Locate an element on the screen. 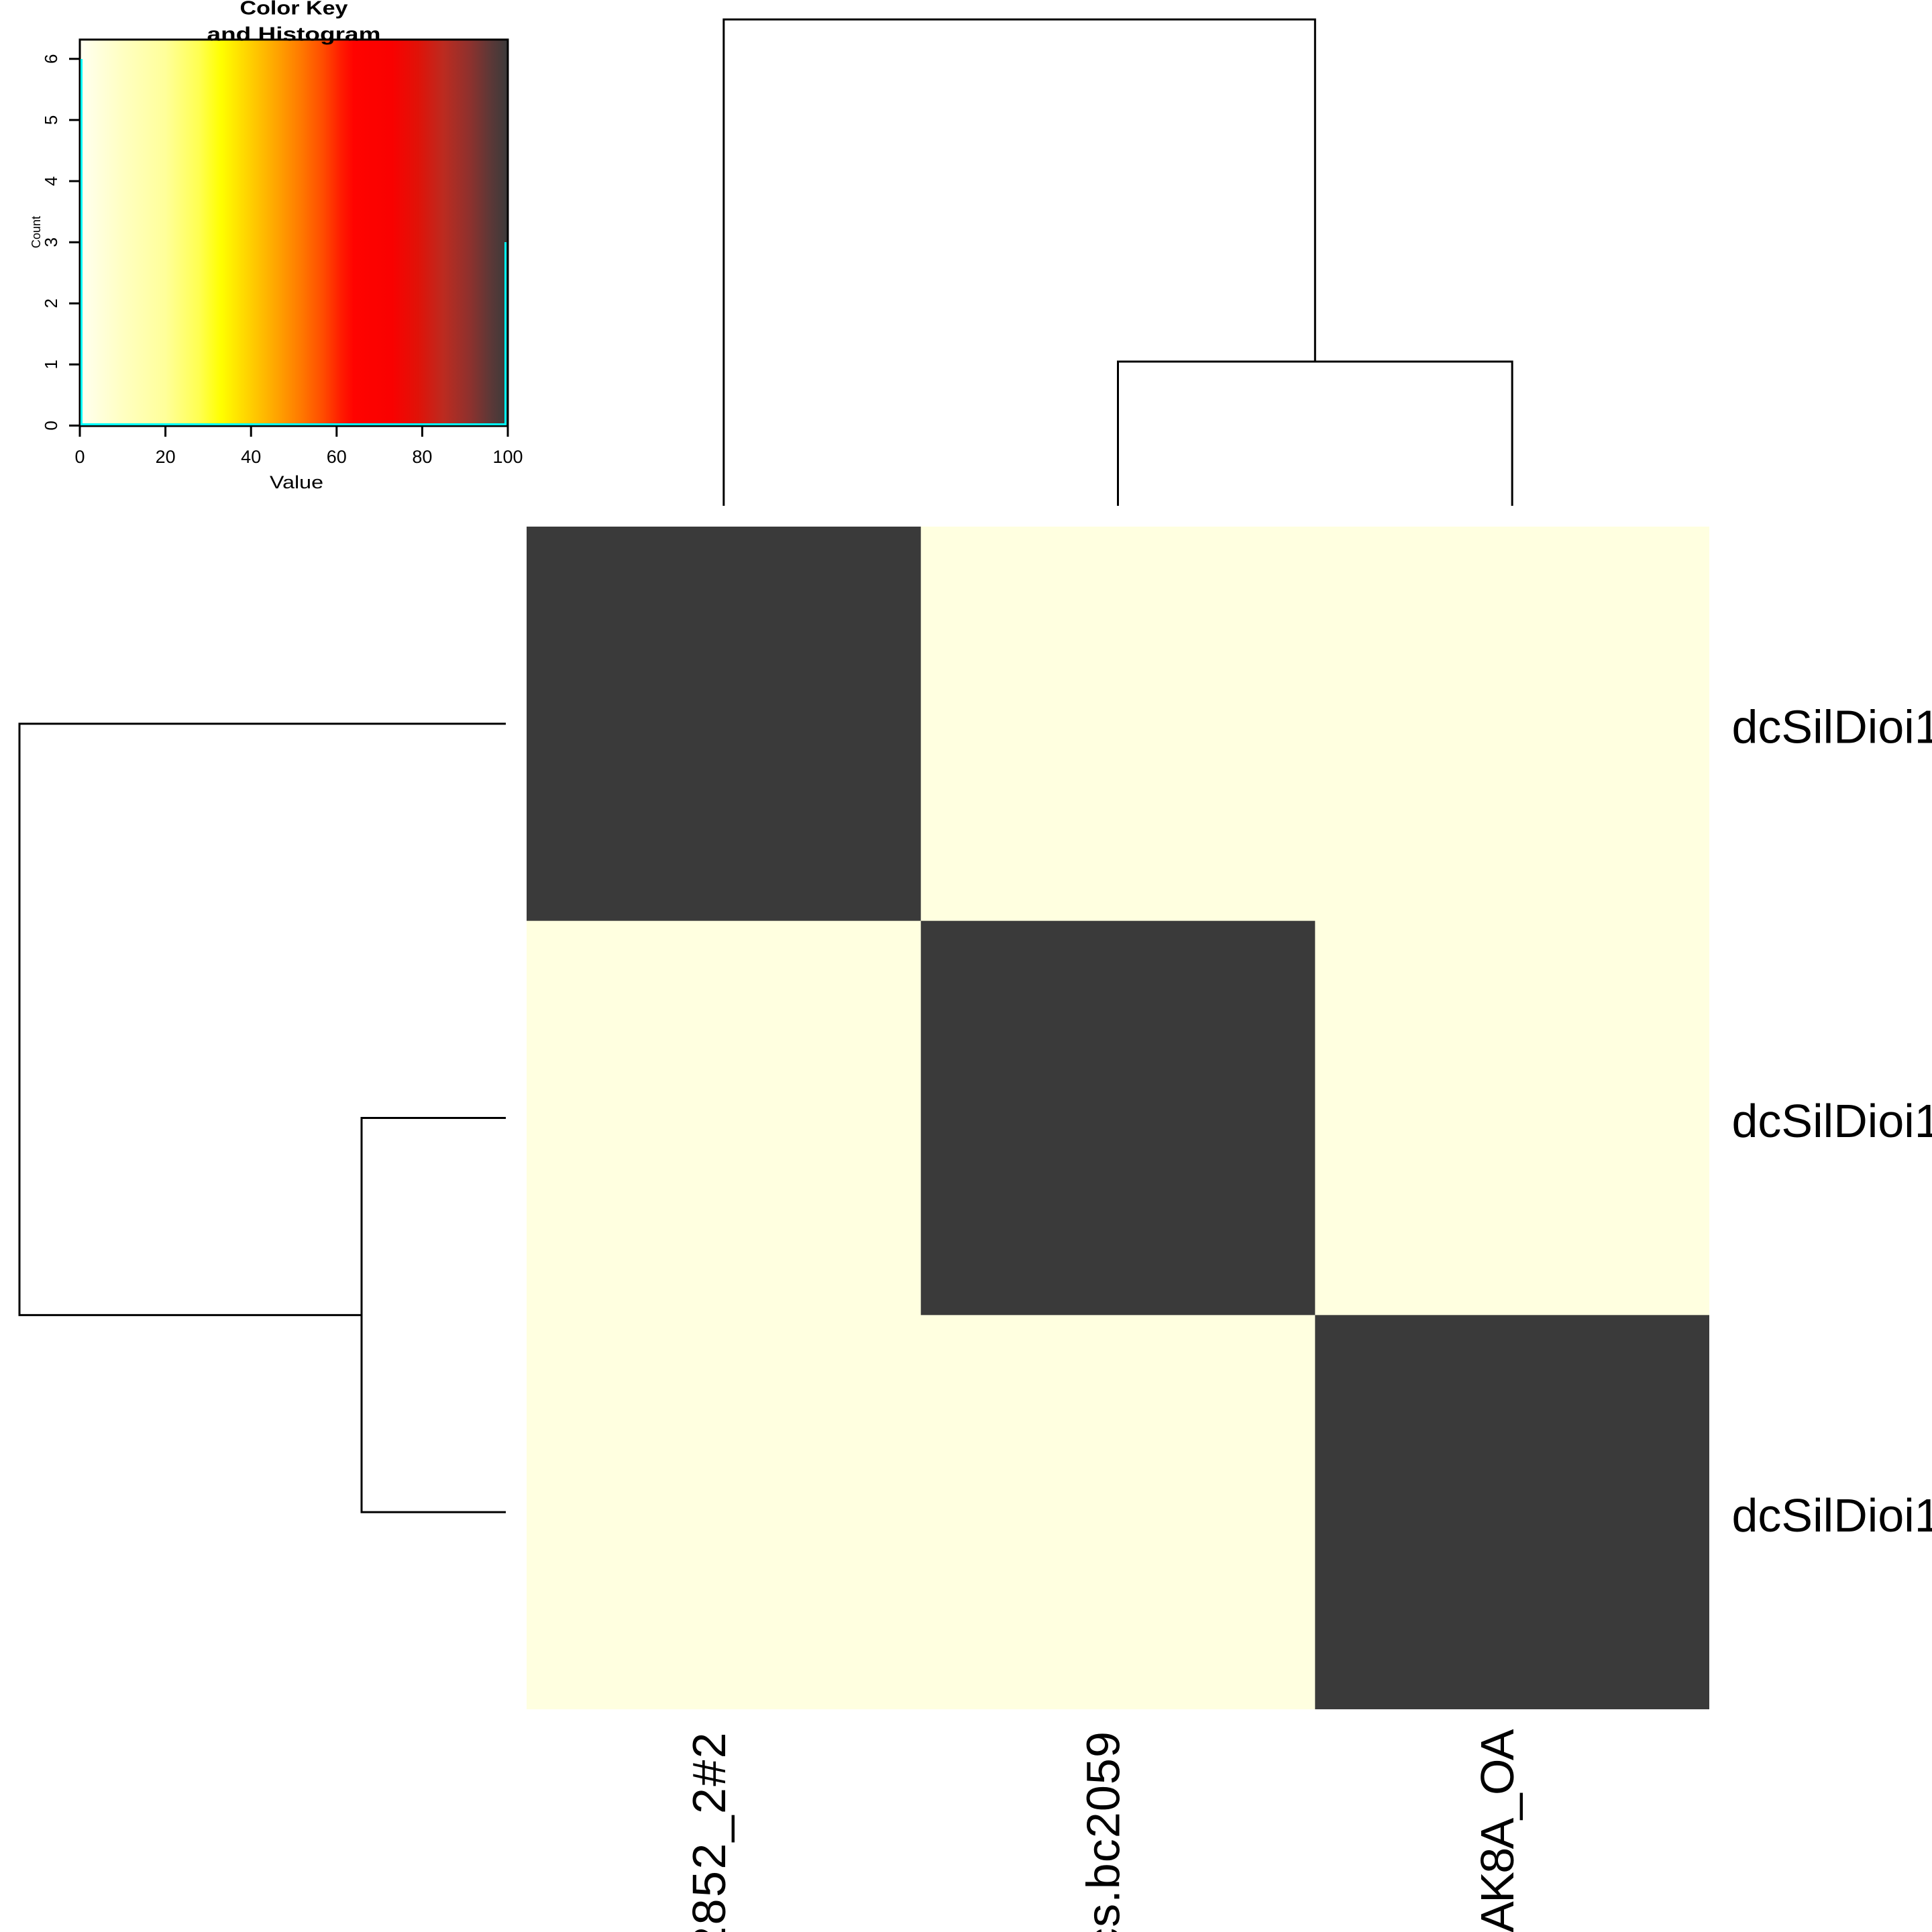 Image resolution: width=1932 pixels, height=1932 pixels. svg-text: Count is located at coordinates (36, 232).